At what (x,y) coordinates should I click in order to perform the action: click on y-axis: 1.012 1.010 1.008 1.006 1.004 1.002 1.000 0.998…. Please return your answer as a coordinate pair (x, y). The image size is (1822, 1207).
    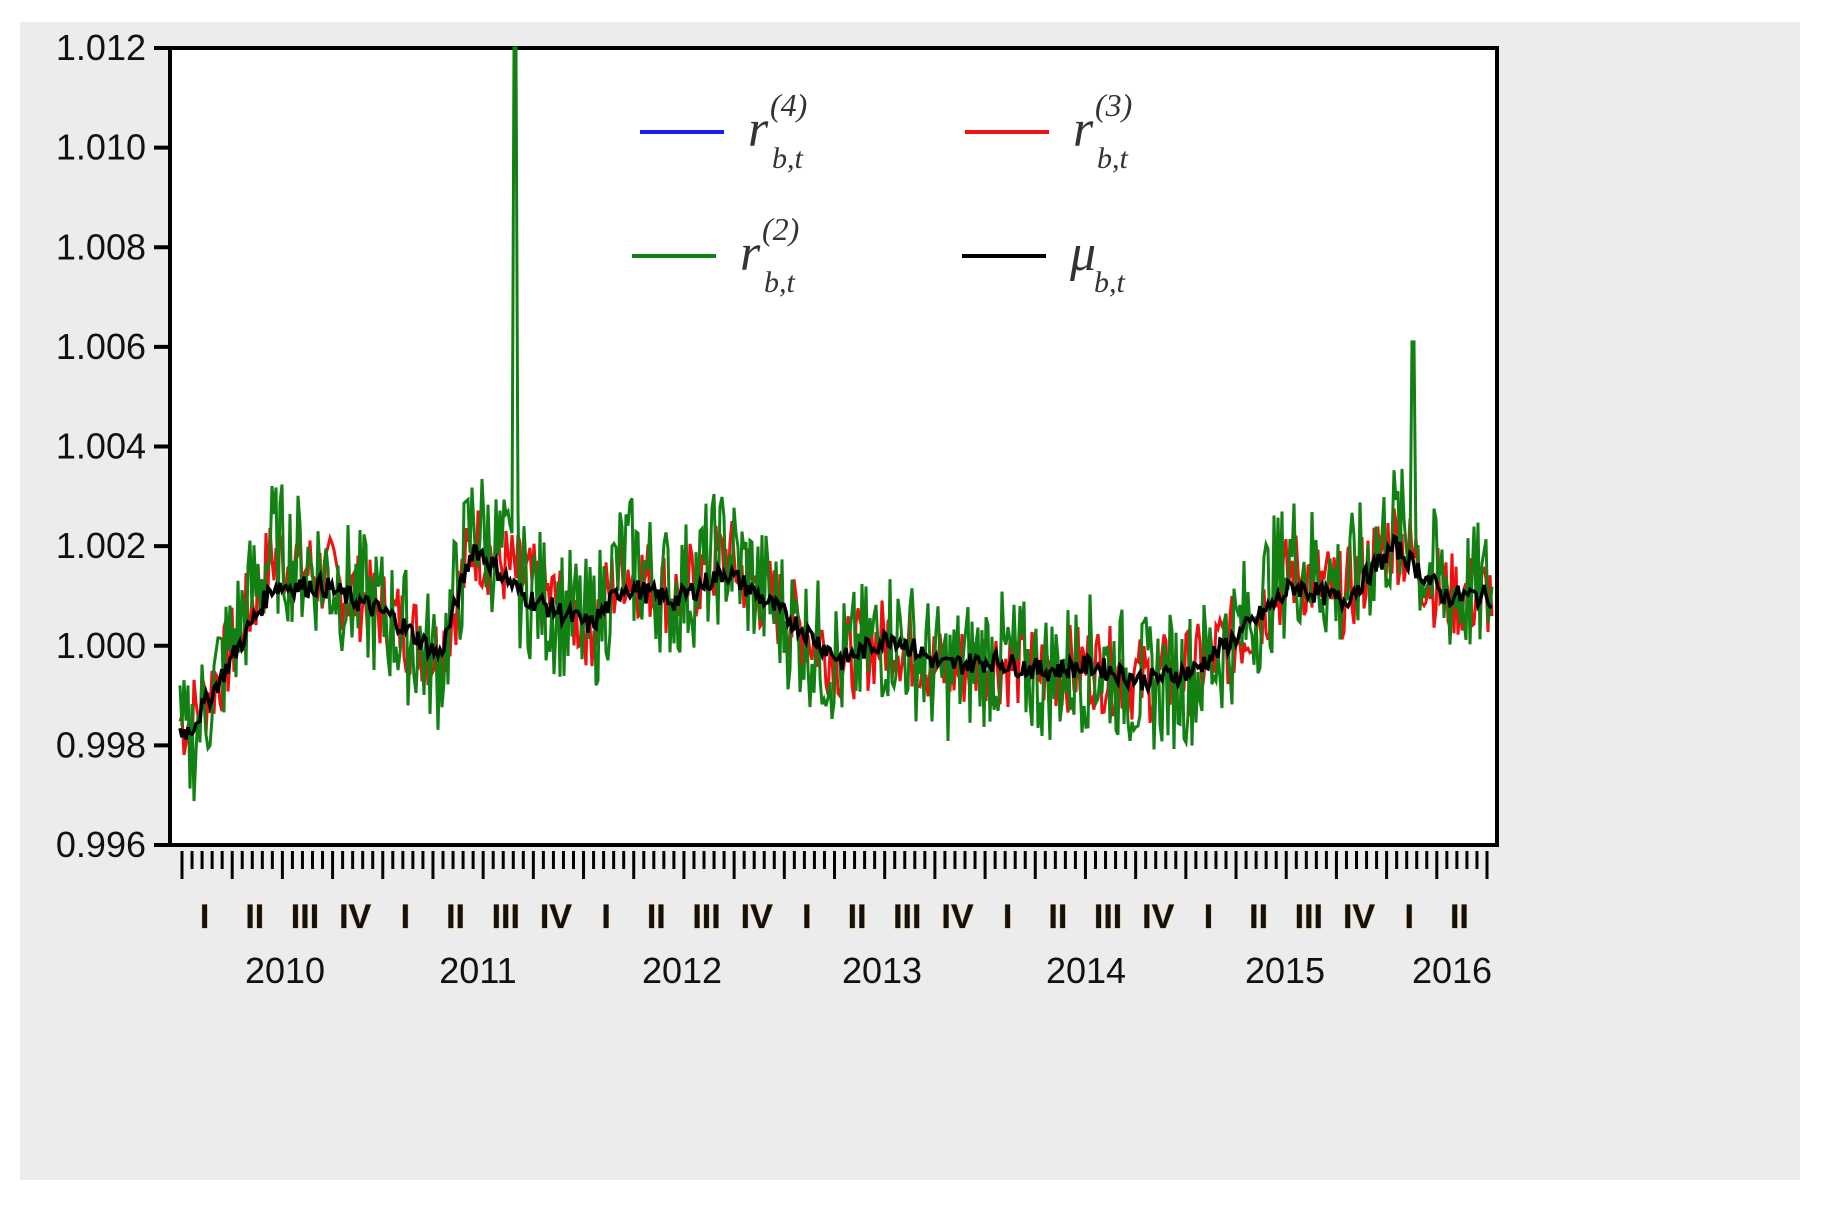
    Looking at the image, I should click on (113, 446).